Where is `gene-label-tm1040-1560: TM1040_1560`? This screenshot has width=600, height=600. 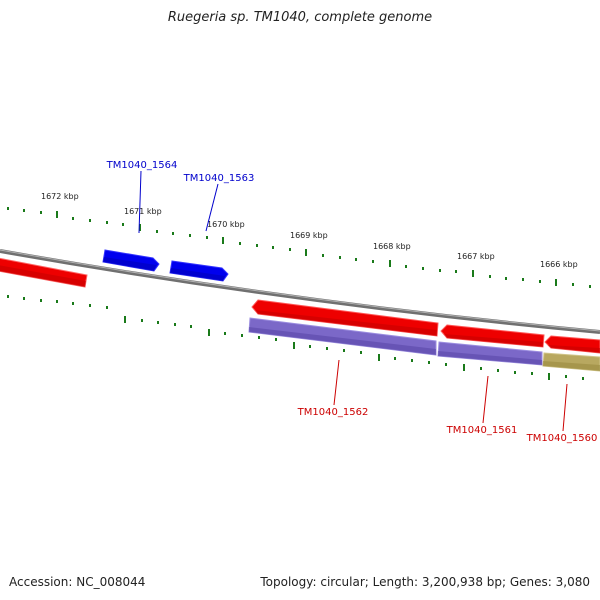
gene-label-tm1040-1560: TM1040_1560 is located at coordinates (562, 438).